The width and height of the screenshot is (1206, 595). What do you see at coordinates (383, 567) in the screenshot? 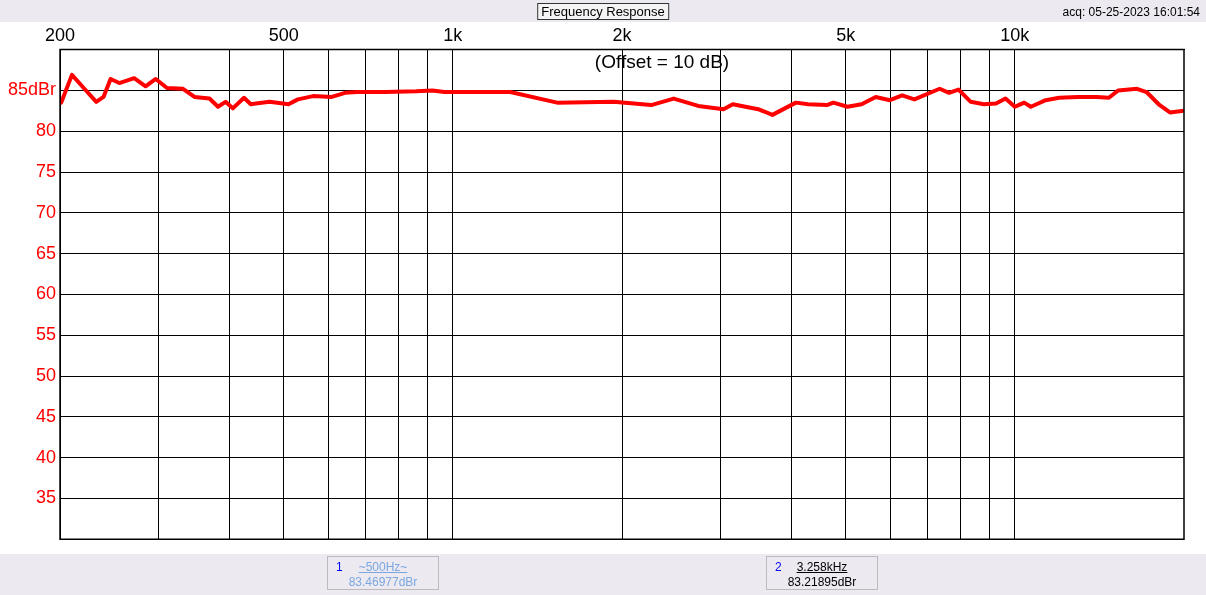
I see `text: ~500Hz~` at bounding box center [383, 567].